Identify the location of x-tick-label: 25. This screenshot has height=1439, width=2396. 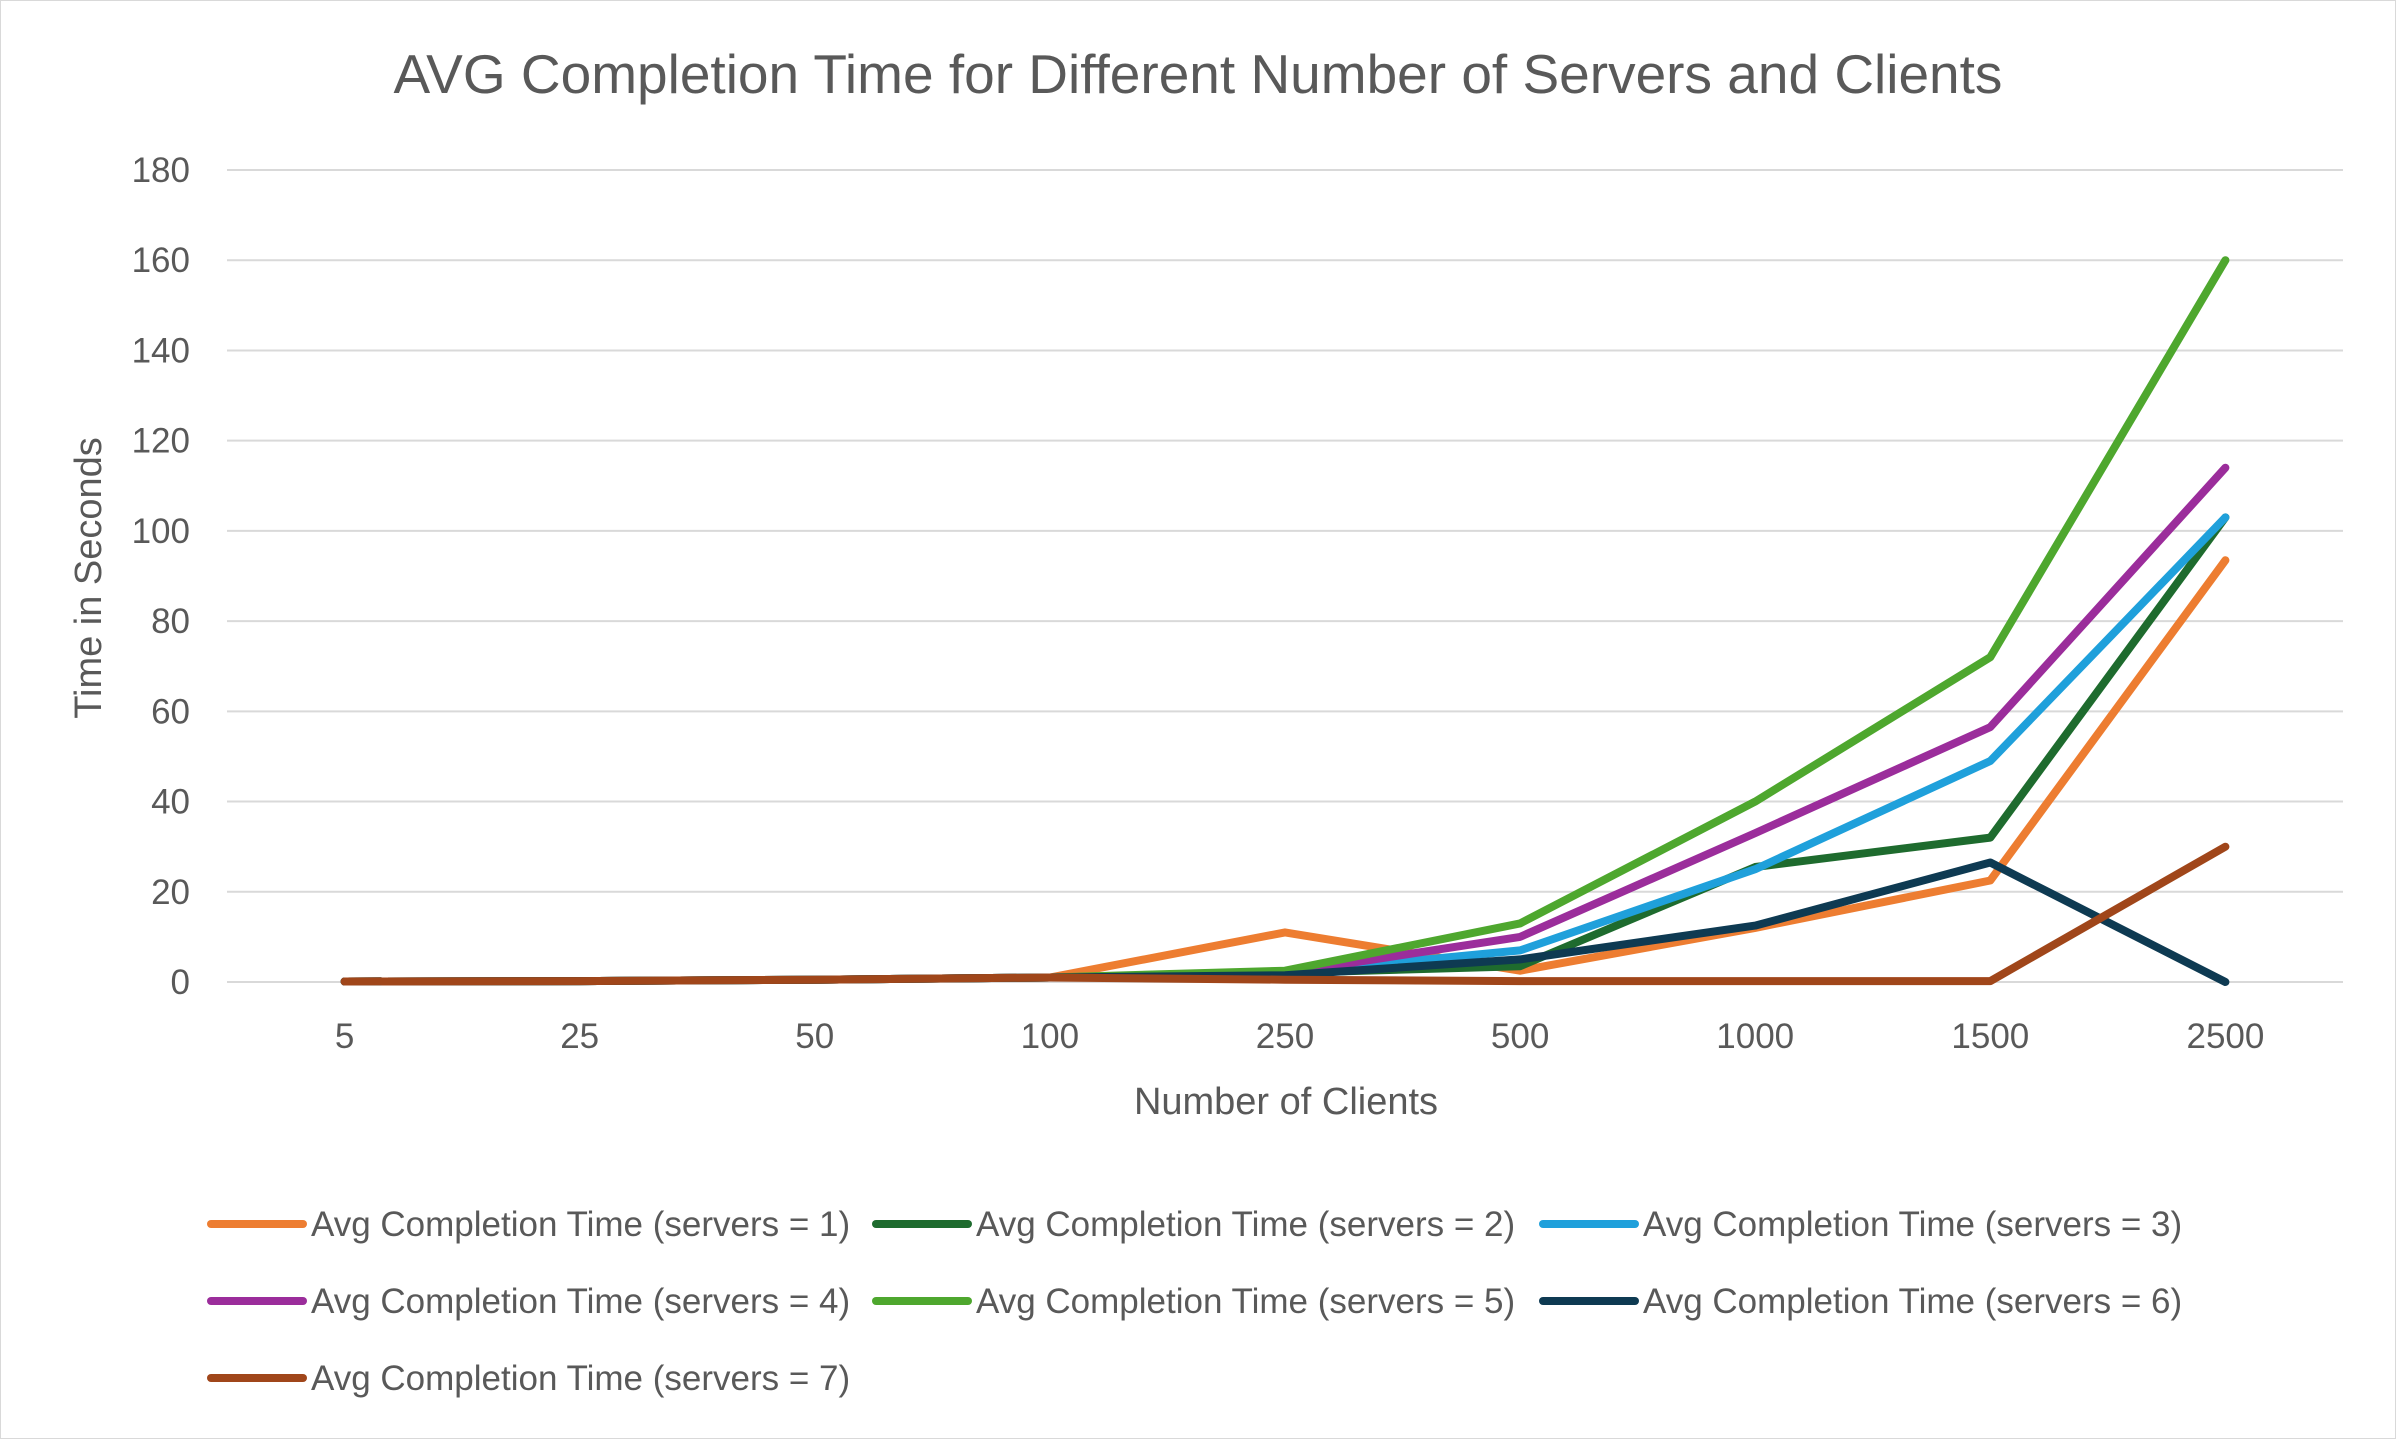
(579, 1036).